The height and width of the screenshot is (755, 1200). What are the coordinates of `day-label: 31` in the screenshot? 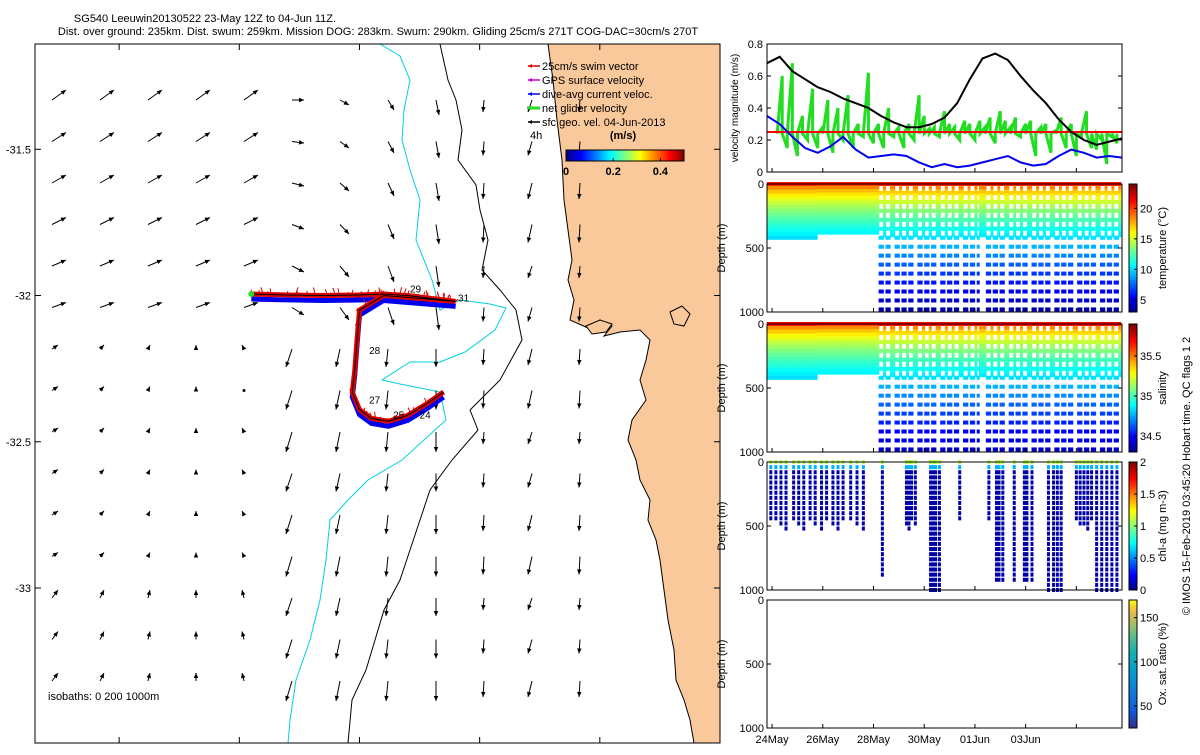 It's located at (464, 298).